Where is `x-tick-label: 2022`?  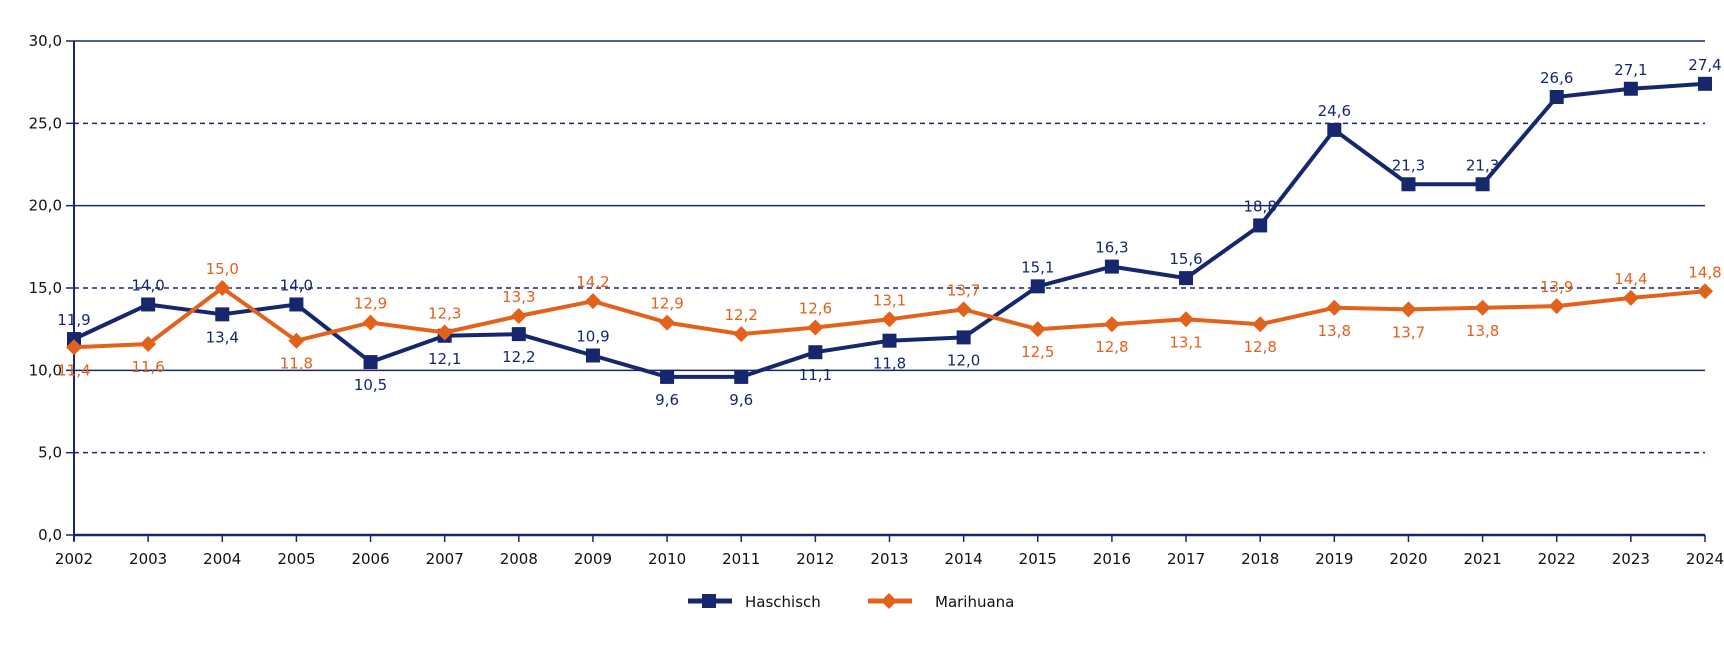 x-tick-label: 2022 is located at coordinates (1557, 559).